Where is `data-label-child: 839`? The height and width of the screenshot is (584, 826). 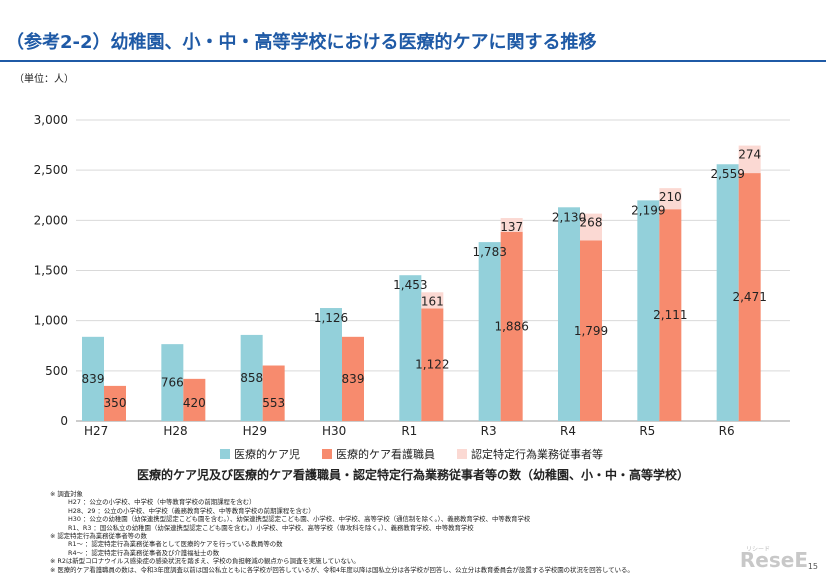
data-label-child: 839 is located at coordinates (93, 379).